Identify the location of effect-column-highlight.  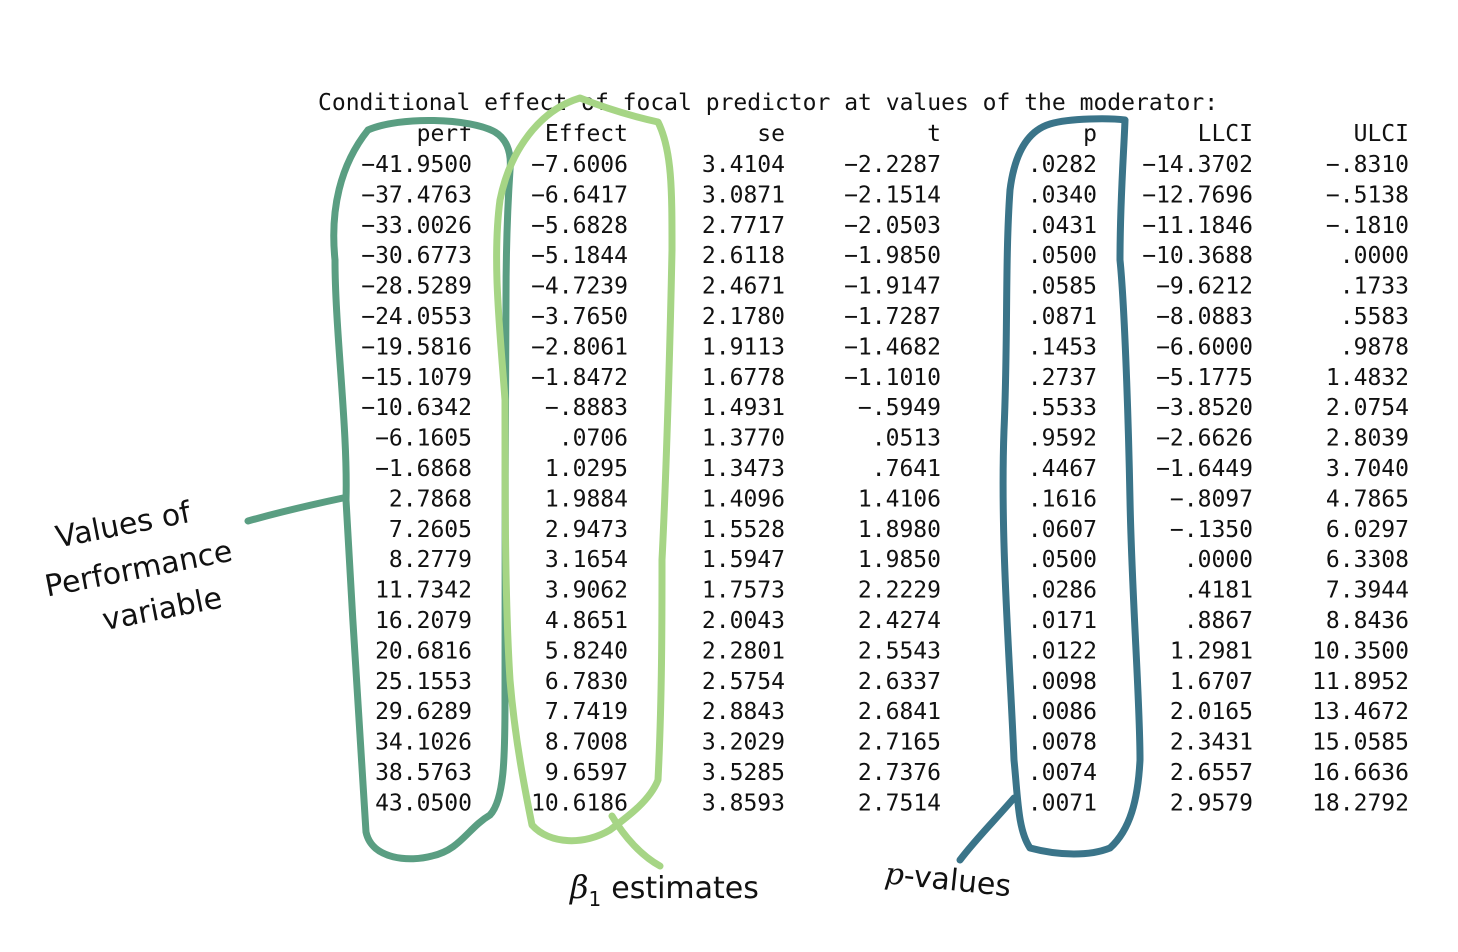
(584, 469).